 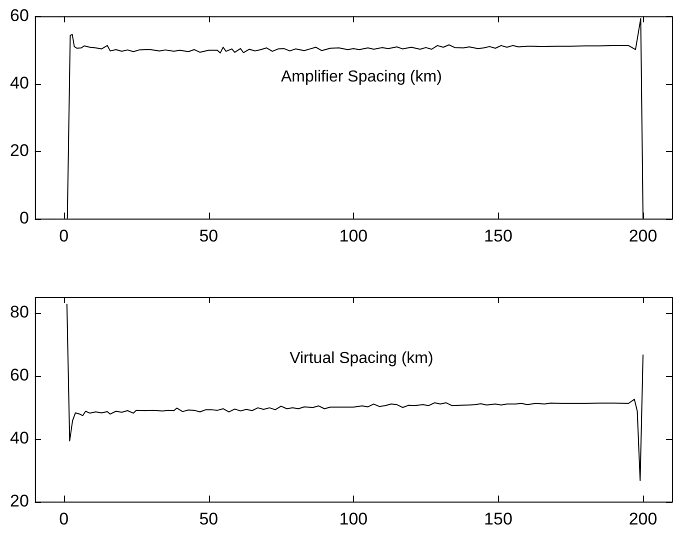 I want to click on text: Virtual Spacing (km), so click(x=362, y=358).